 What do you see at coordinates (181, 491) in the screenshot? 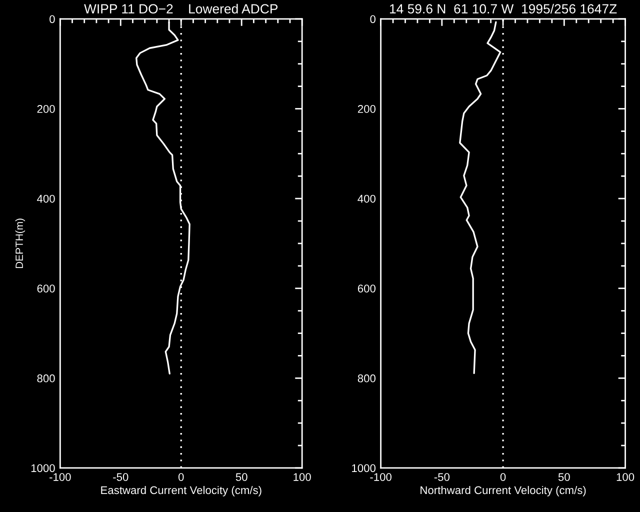
I see `x-axis-title: Eastward Current Velocity (cm/s)` at bounding box center [181, 491].